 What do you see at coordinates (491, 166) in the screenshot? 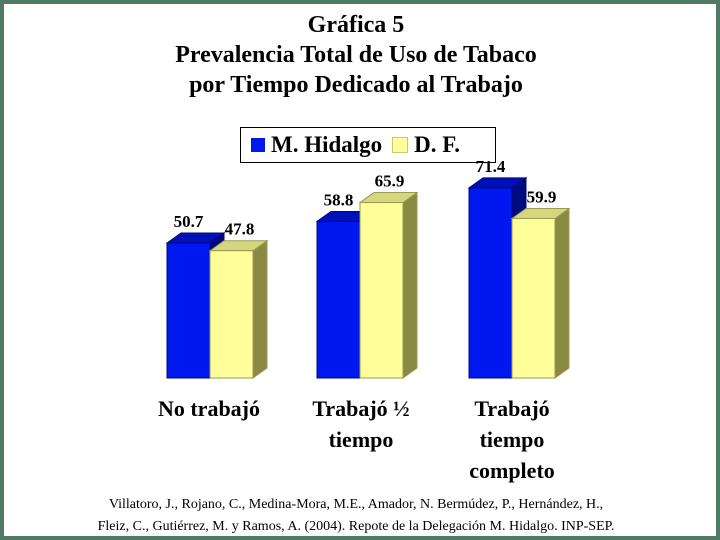
I see `data-label-cat3-s1: 71.4` at bounding box center [491, 166].